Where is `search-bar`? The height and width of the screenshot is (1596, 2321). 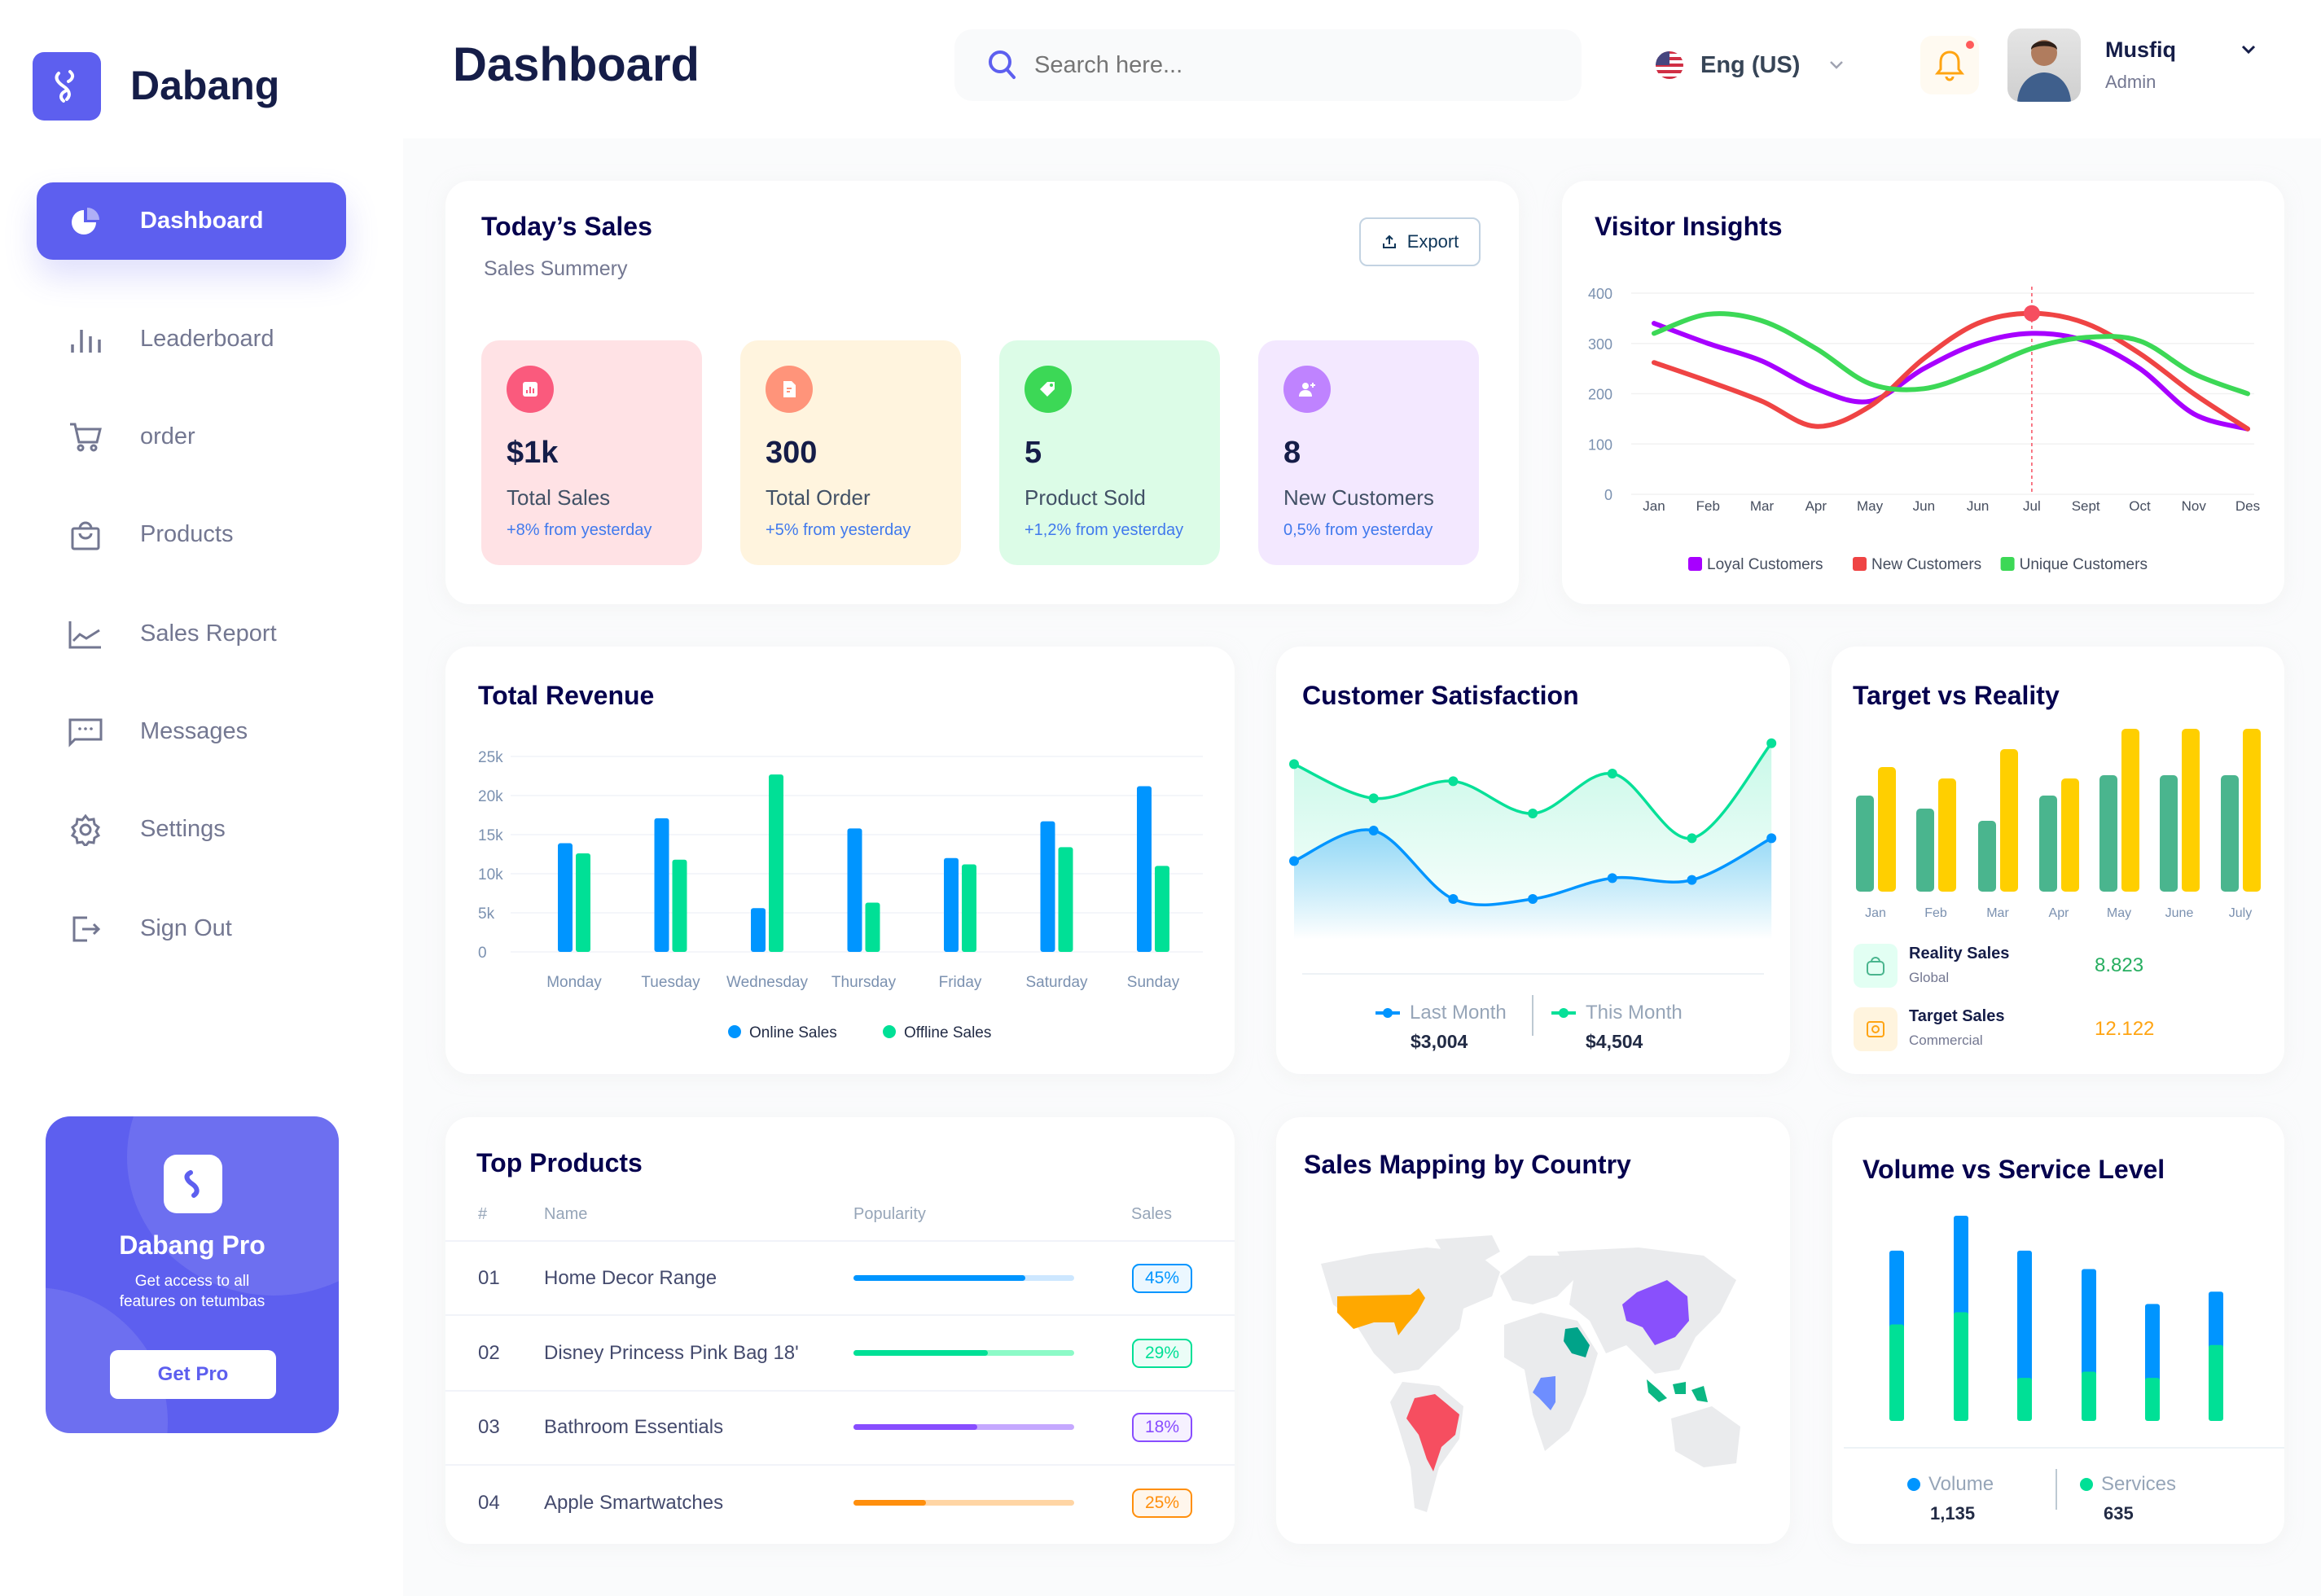 search-bar is located at coordinates (1268, 65).